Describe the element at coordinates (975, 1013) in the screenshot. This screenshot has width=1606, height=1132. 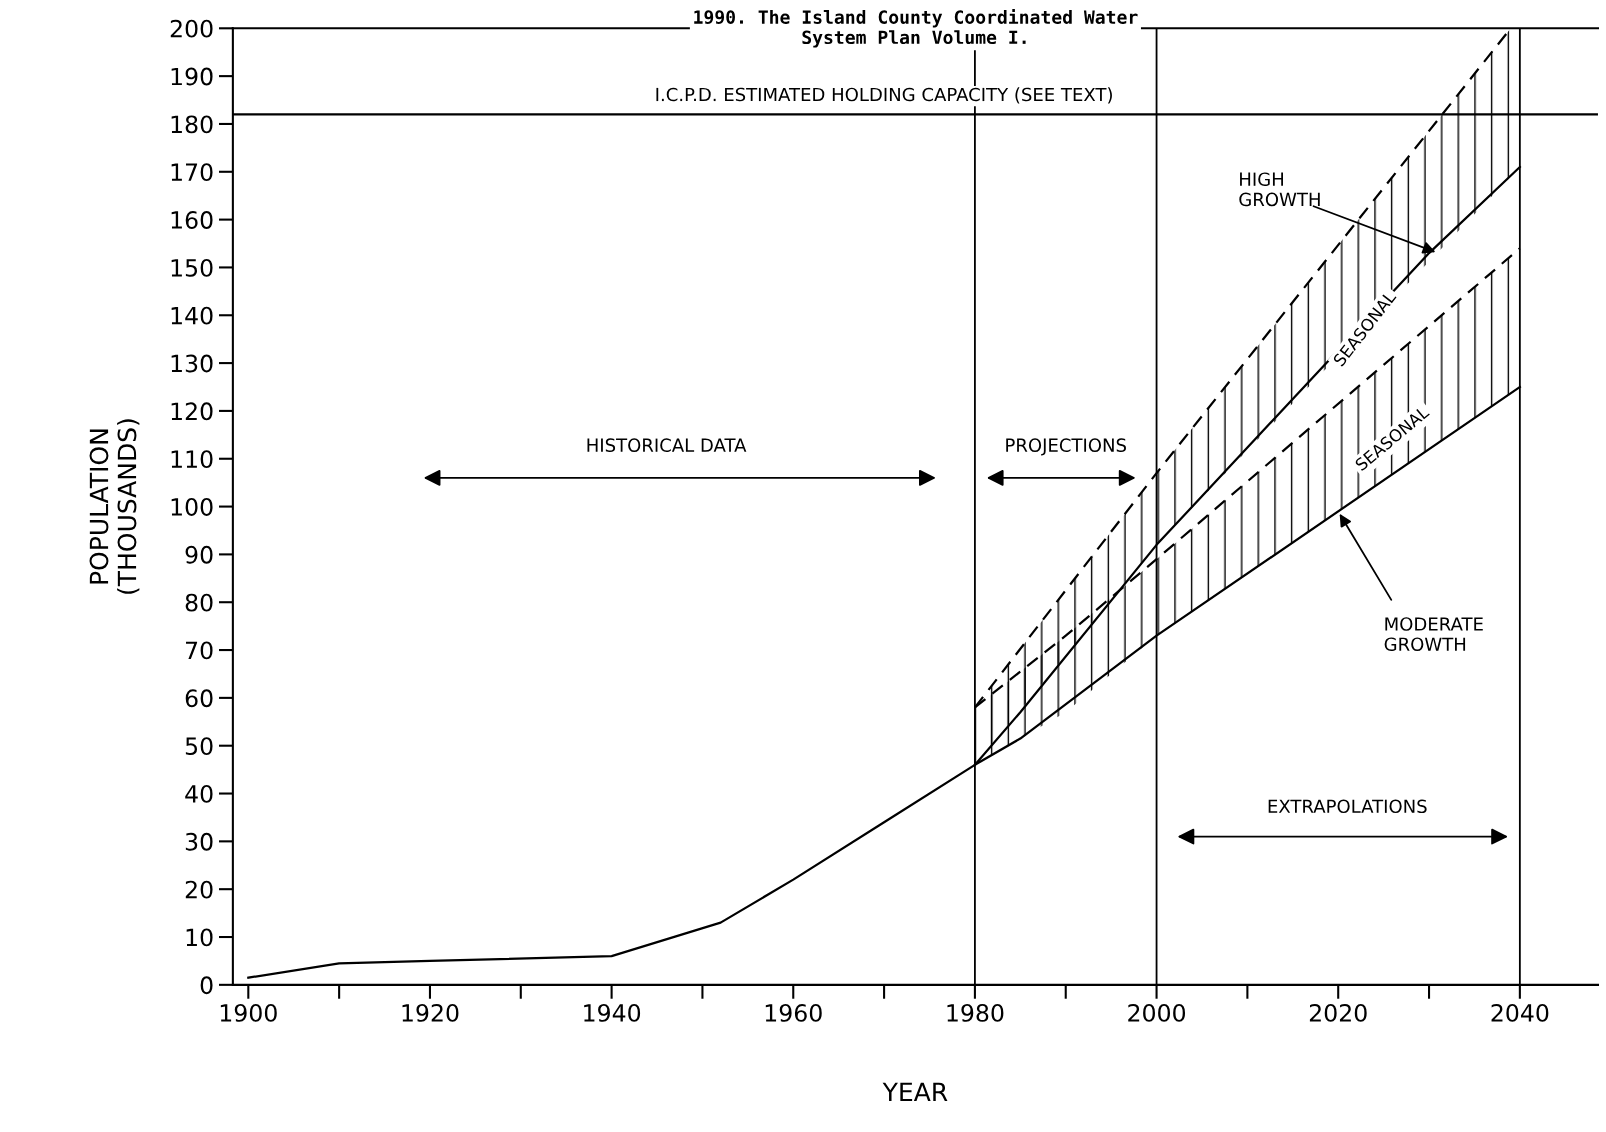
I see `x-tick-label: 1980` at that location.